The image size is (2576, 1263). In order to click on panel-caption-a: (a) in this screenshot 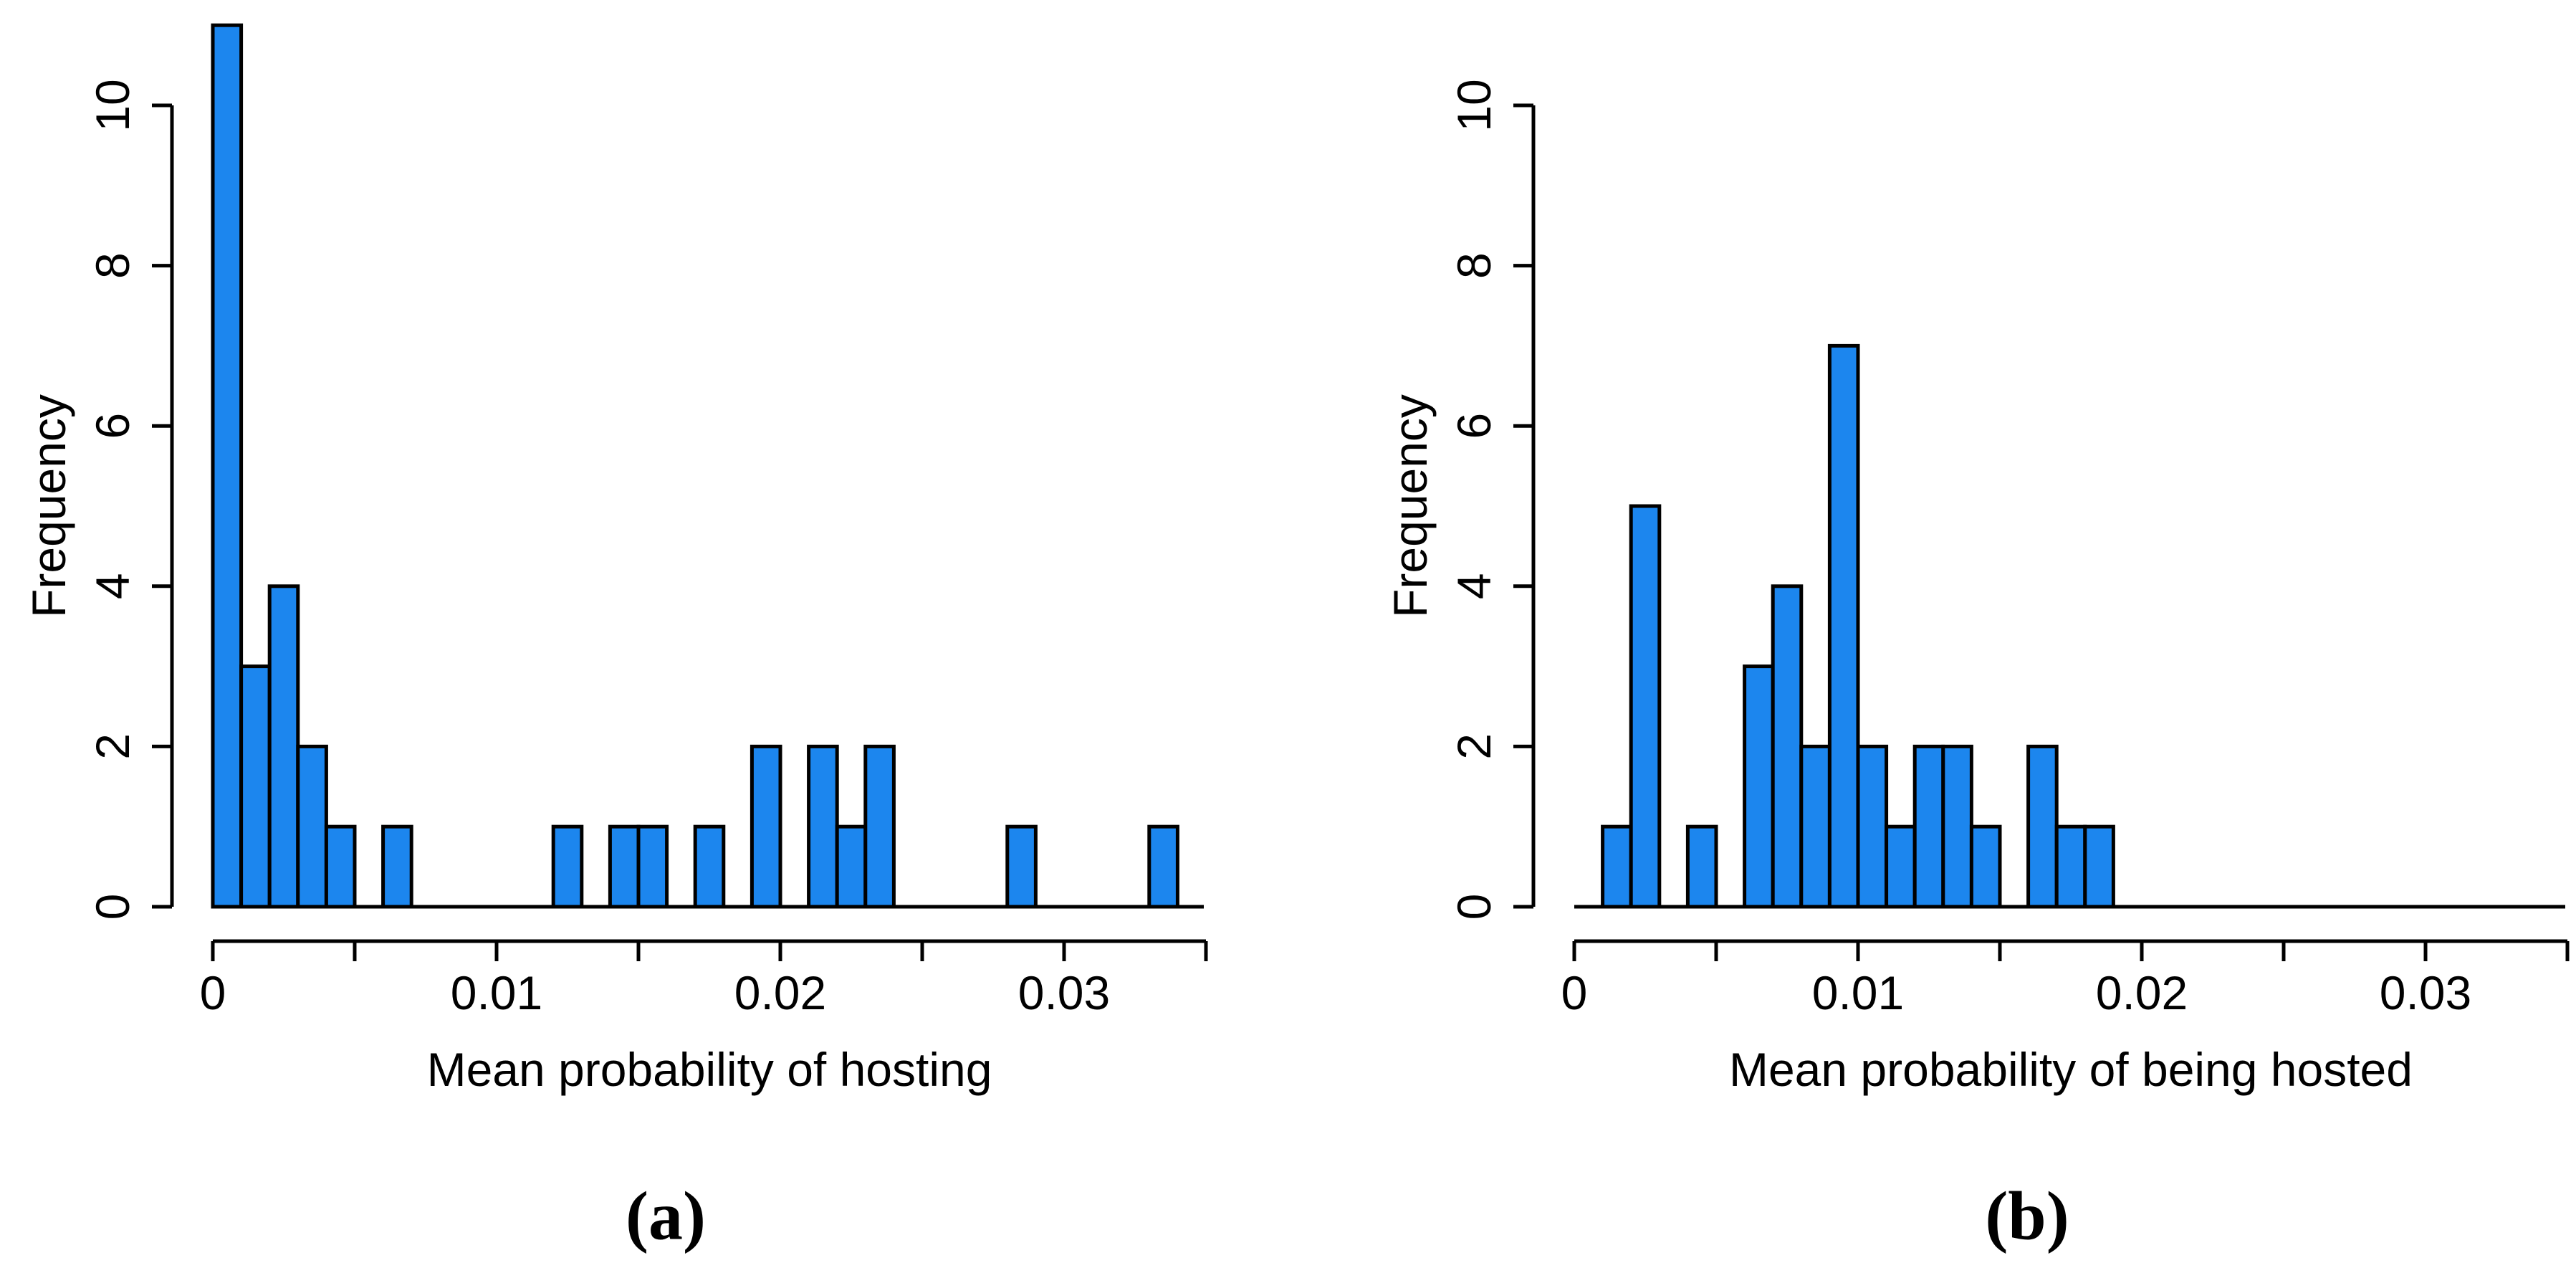, I will do `click(666, 1216)`.